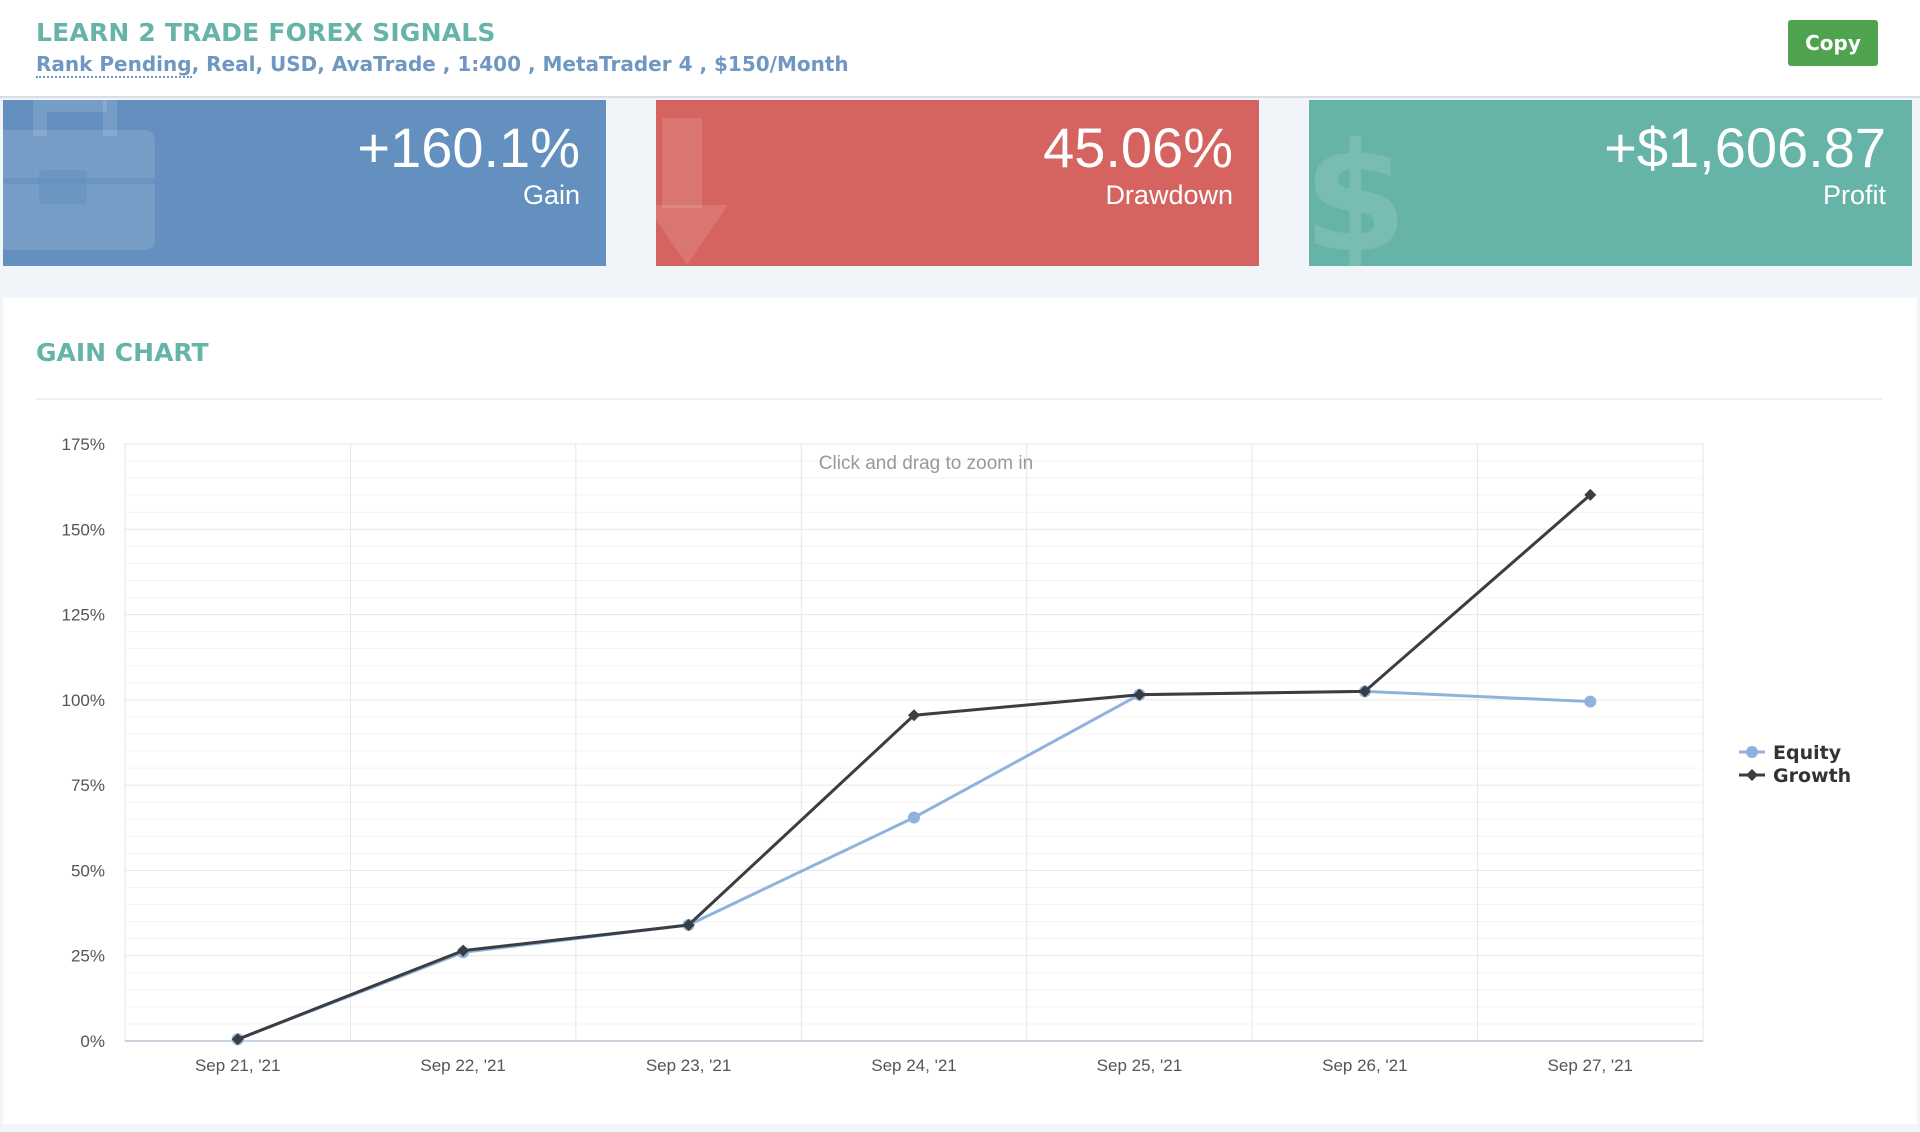 This screenshot has height=1132, width=1920. What do you see at coordinates (79, 175) in the screenshot?
I see `briefcase-icon` at bounding box center [79, 175].